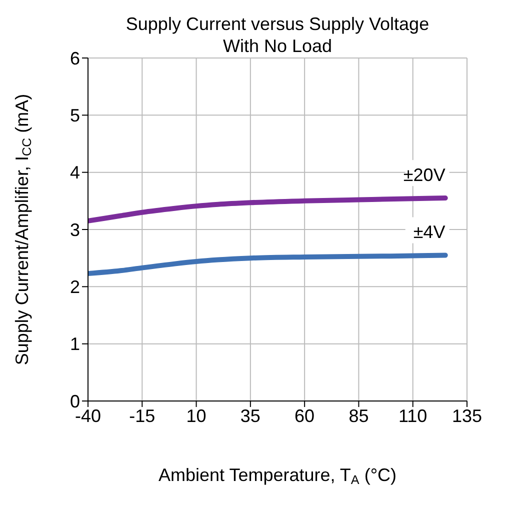 The width and height of the screenshot is (505, 519). What do you see at coordinates (413, 416) in the screenshot?
I see `x-tick-label: 110` at bounding box center [413, 416].